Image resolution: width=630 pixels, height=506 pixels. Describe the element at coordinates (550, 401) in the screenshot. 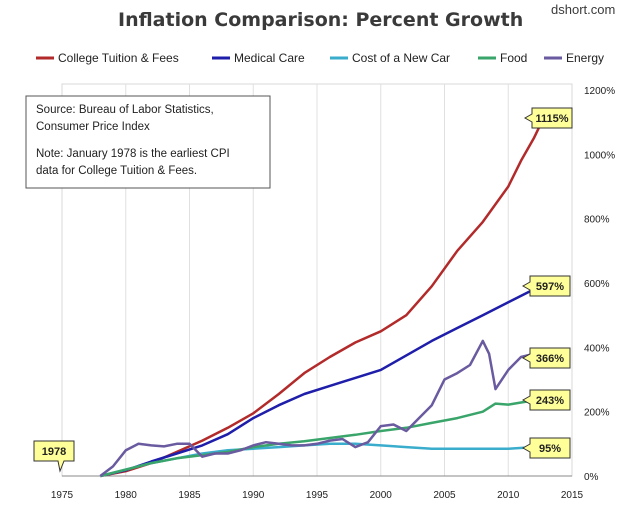

I see `callout-text-food: 243%` at that location.